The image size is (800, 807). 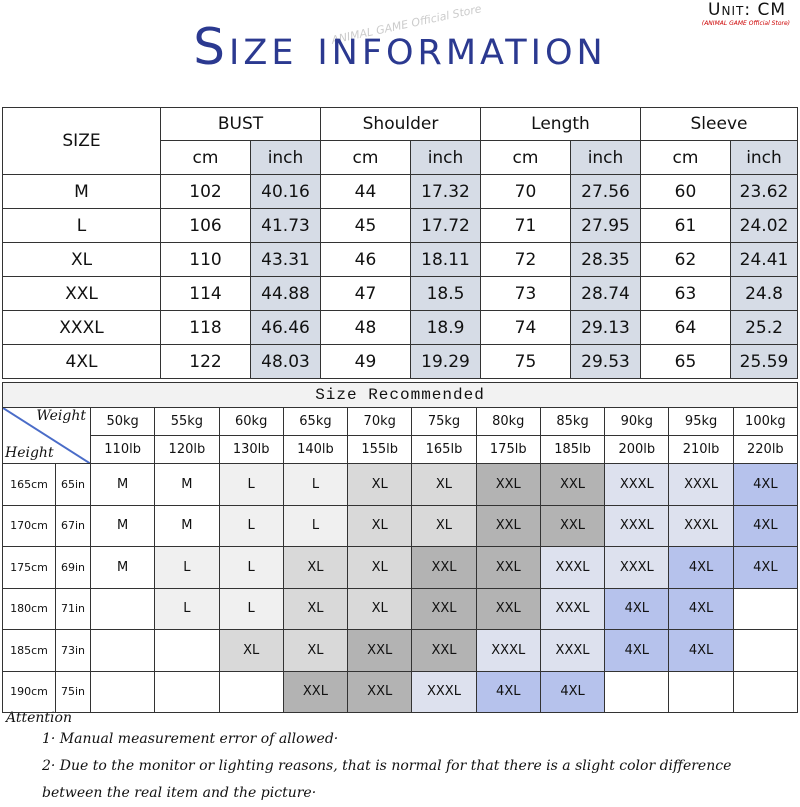 What do you see at coordinates (701, 449) in the screenshot?
I see `weight-lb: 210lb` at bounding box center [701, 449].